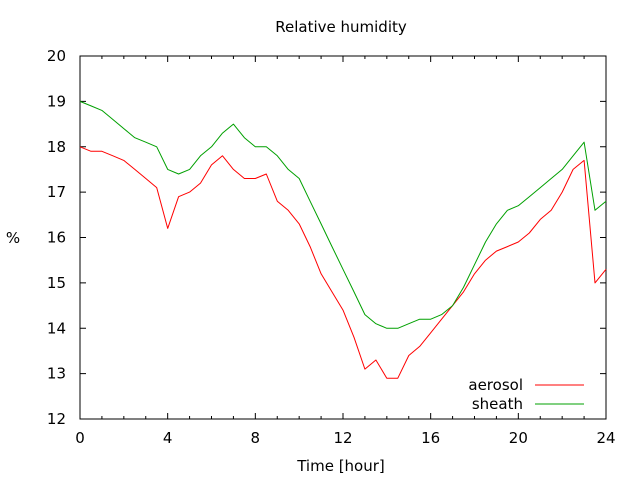 This screenshot has height=480, width=640. Describe the element at coordinates (168, 438) in the screenshot. I see `x-tick-label: 4` at that location.